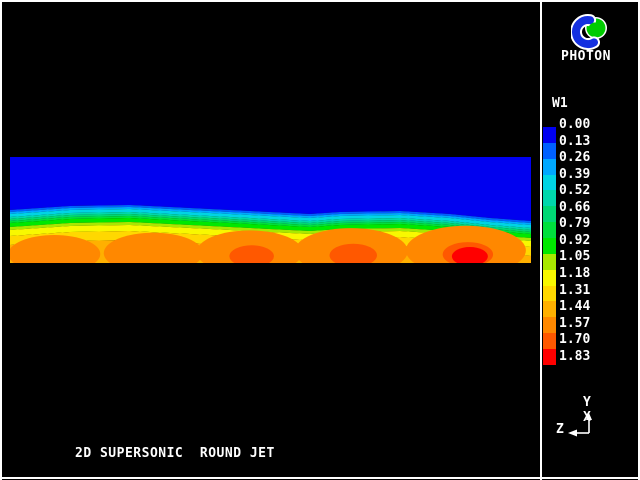  I want to click on sidebar-divider, so click(541, 240).